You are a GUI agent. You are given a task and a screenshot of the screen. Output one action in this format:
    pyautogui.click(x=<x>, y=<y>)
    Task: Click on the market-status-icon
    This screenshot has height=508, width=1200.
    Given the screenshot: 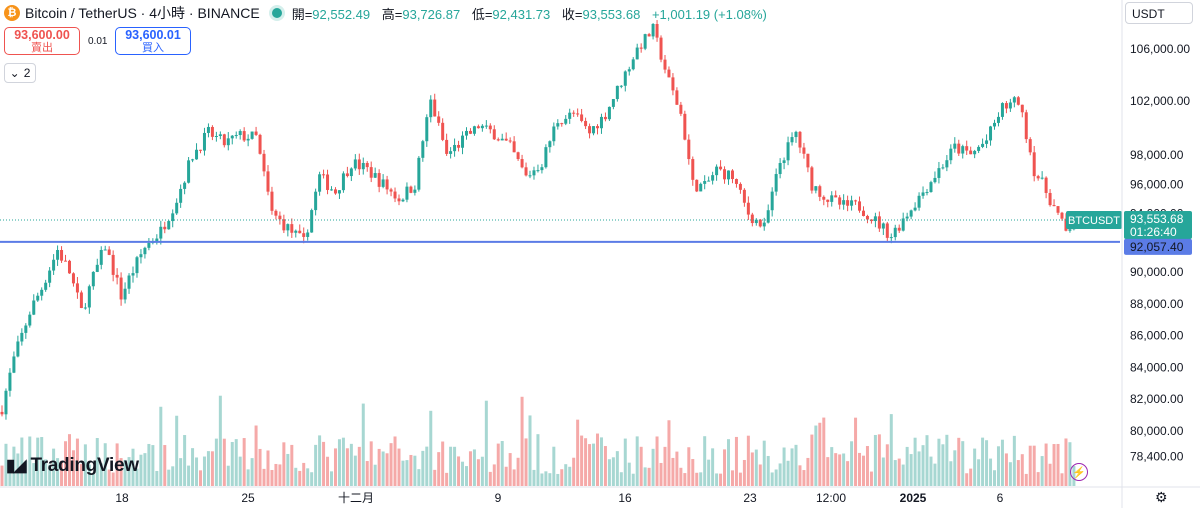 What is the action you would take?
    pyautogui.click(x=276, y=13)
    